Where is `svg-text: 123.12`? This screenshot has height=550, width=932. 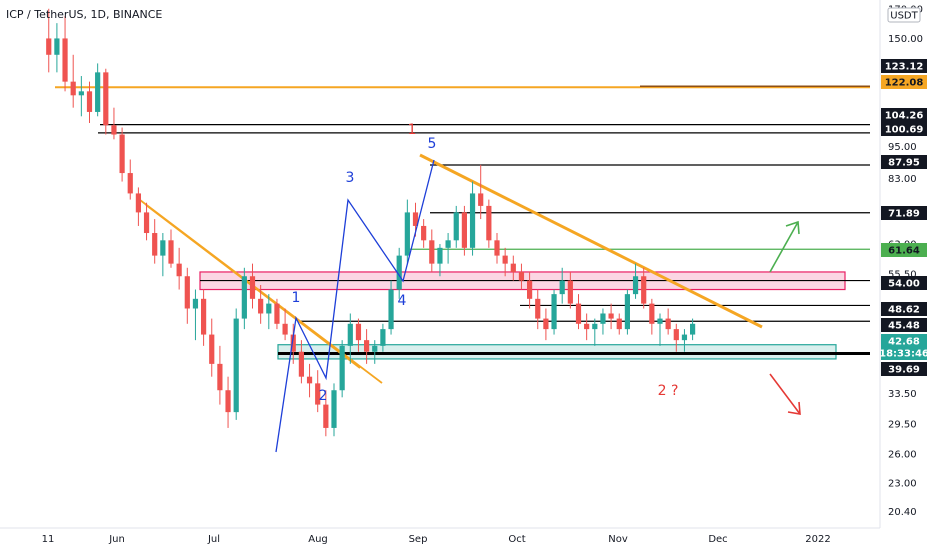 svg-text: 123.12 is located at coordinates (904, 67).